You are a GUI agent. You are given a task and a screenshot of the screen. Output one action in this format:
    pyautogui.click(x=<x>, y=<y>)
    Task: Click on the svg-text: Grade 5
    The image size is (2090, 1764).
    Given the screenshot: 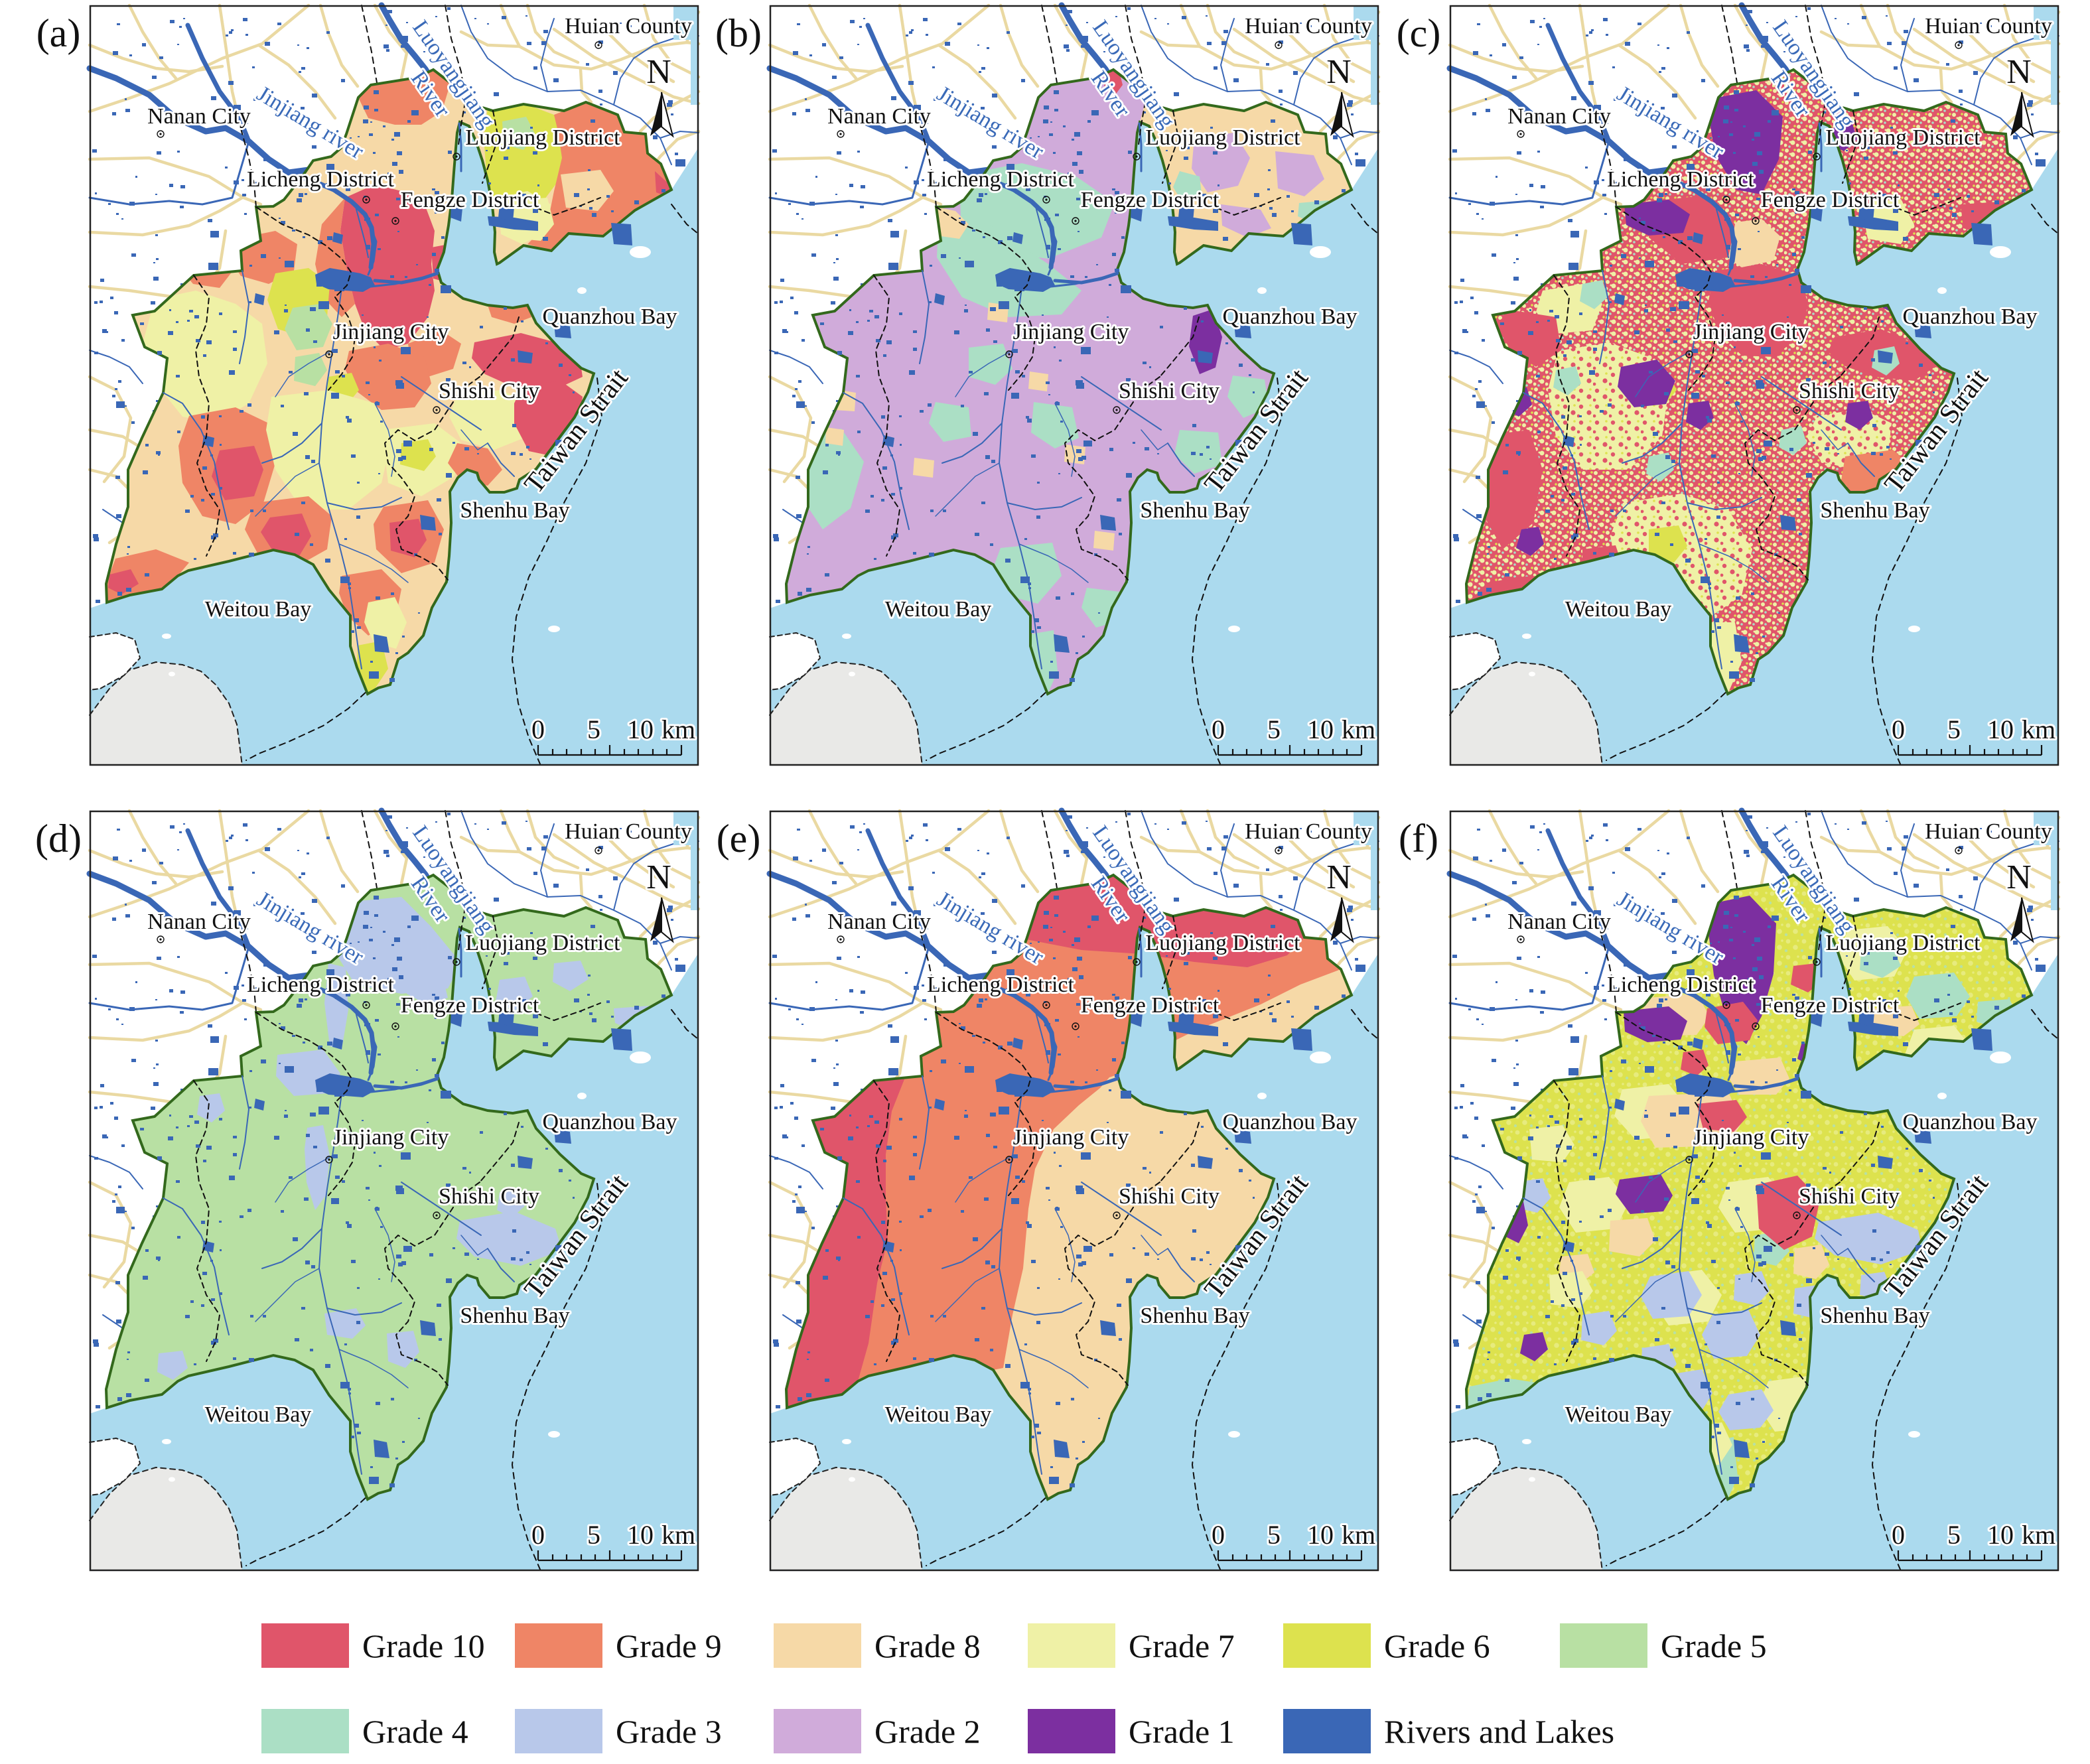 What is the action you would take?
    pyautogui.click(x=1714, y=1646)
    